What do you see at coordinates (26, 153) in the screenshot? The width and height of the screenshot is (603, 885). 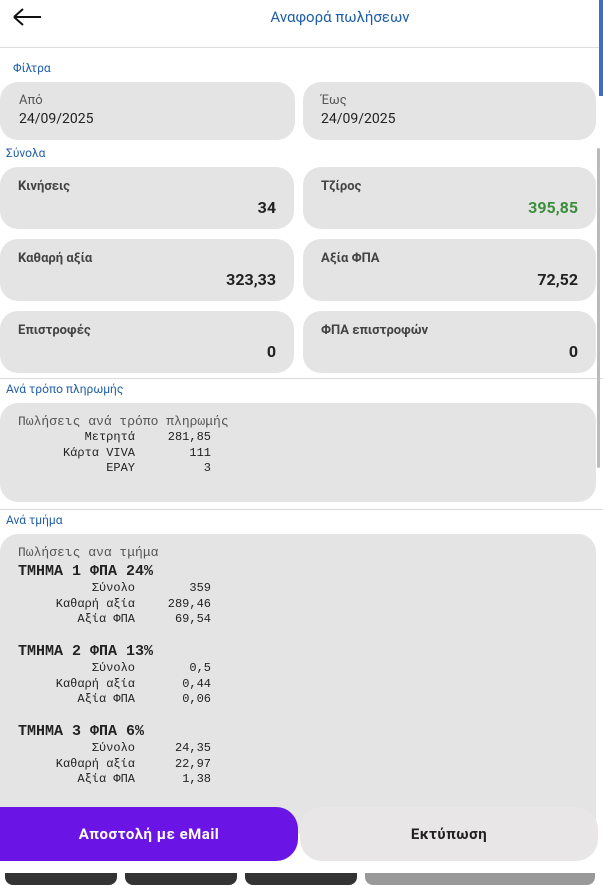 I see `section-label: Σύνολα` at bounding box center [26, 153].